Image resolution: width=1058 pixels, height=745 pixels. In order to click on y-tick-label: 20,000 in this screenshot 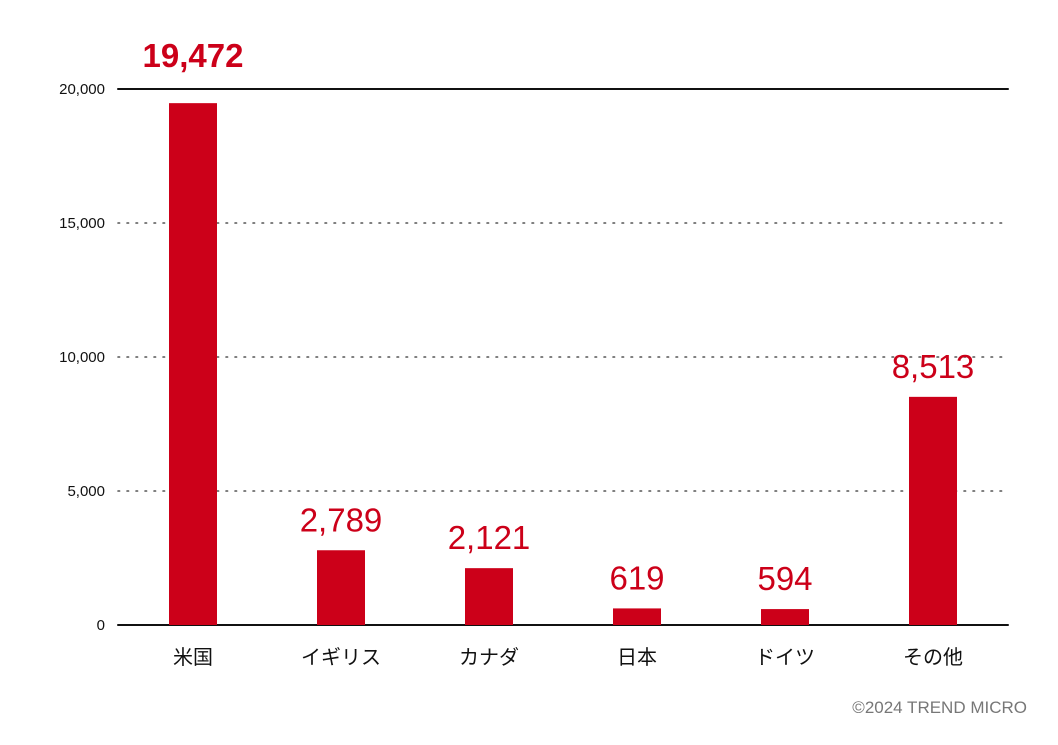, I will do `click(82, 89)`.